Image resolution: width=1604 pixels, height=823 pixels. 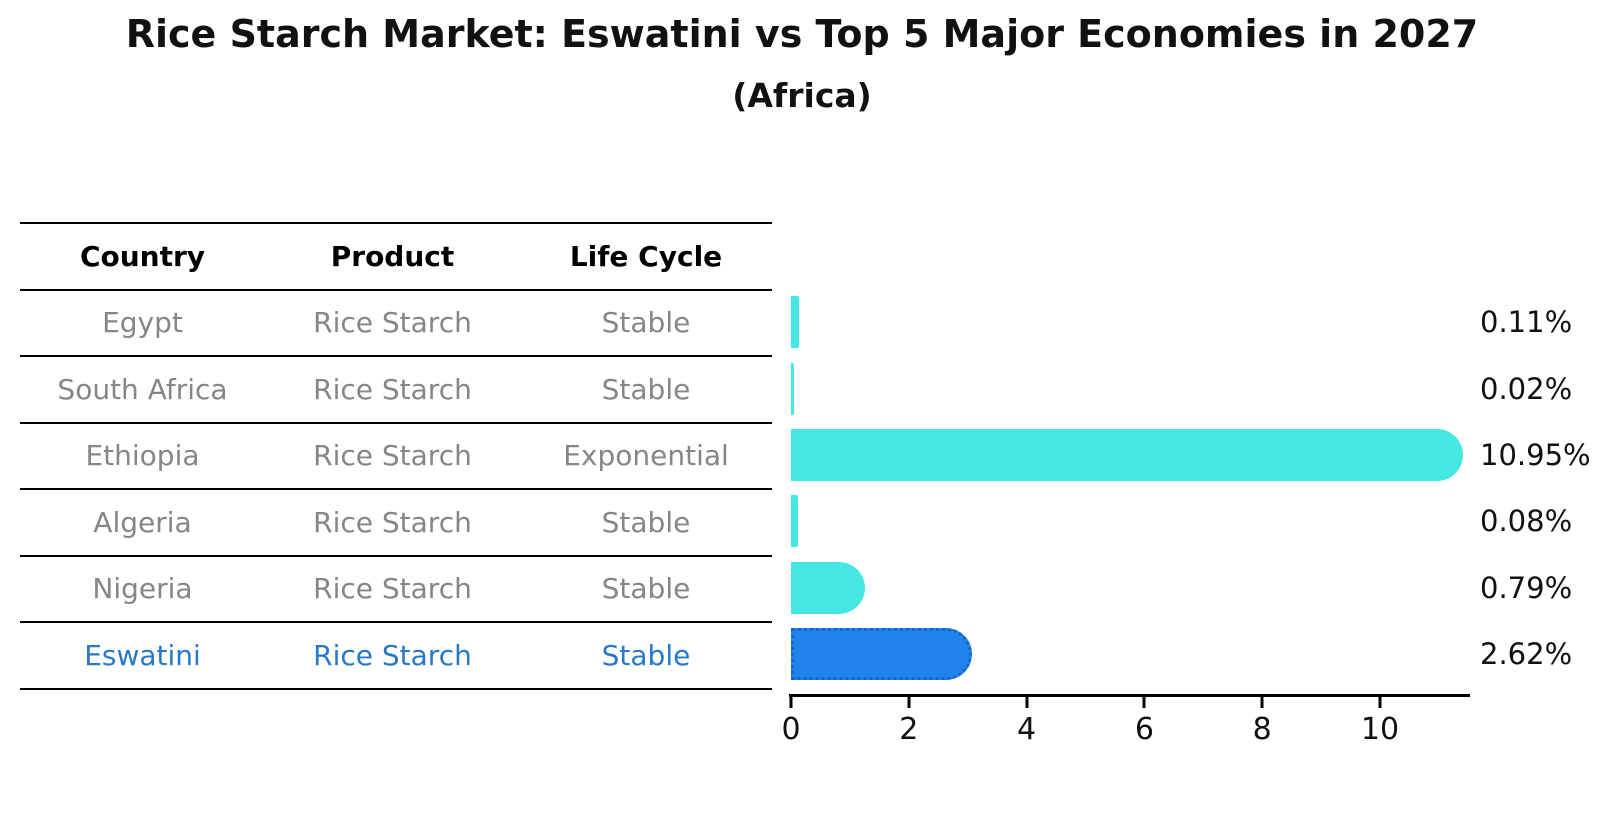 What do you see at coordinates (1127, 455) in the screenshot?
I see `bar-ethiopia` at bounding box center [1127, 455].